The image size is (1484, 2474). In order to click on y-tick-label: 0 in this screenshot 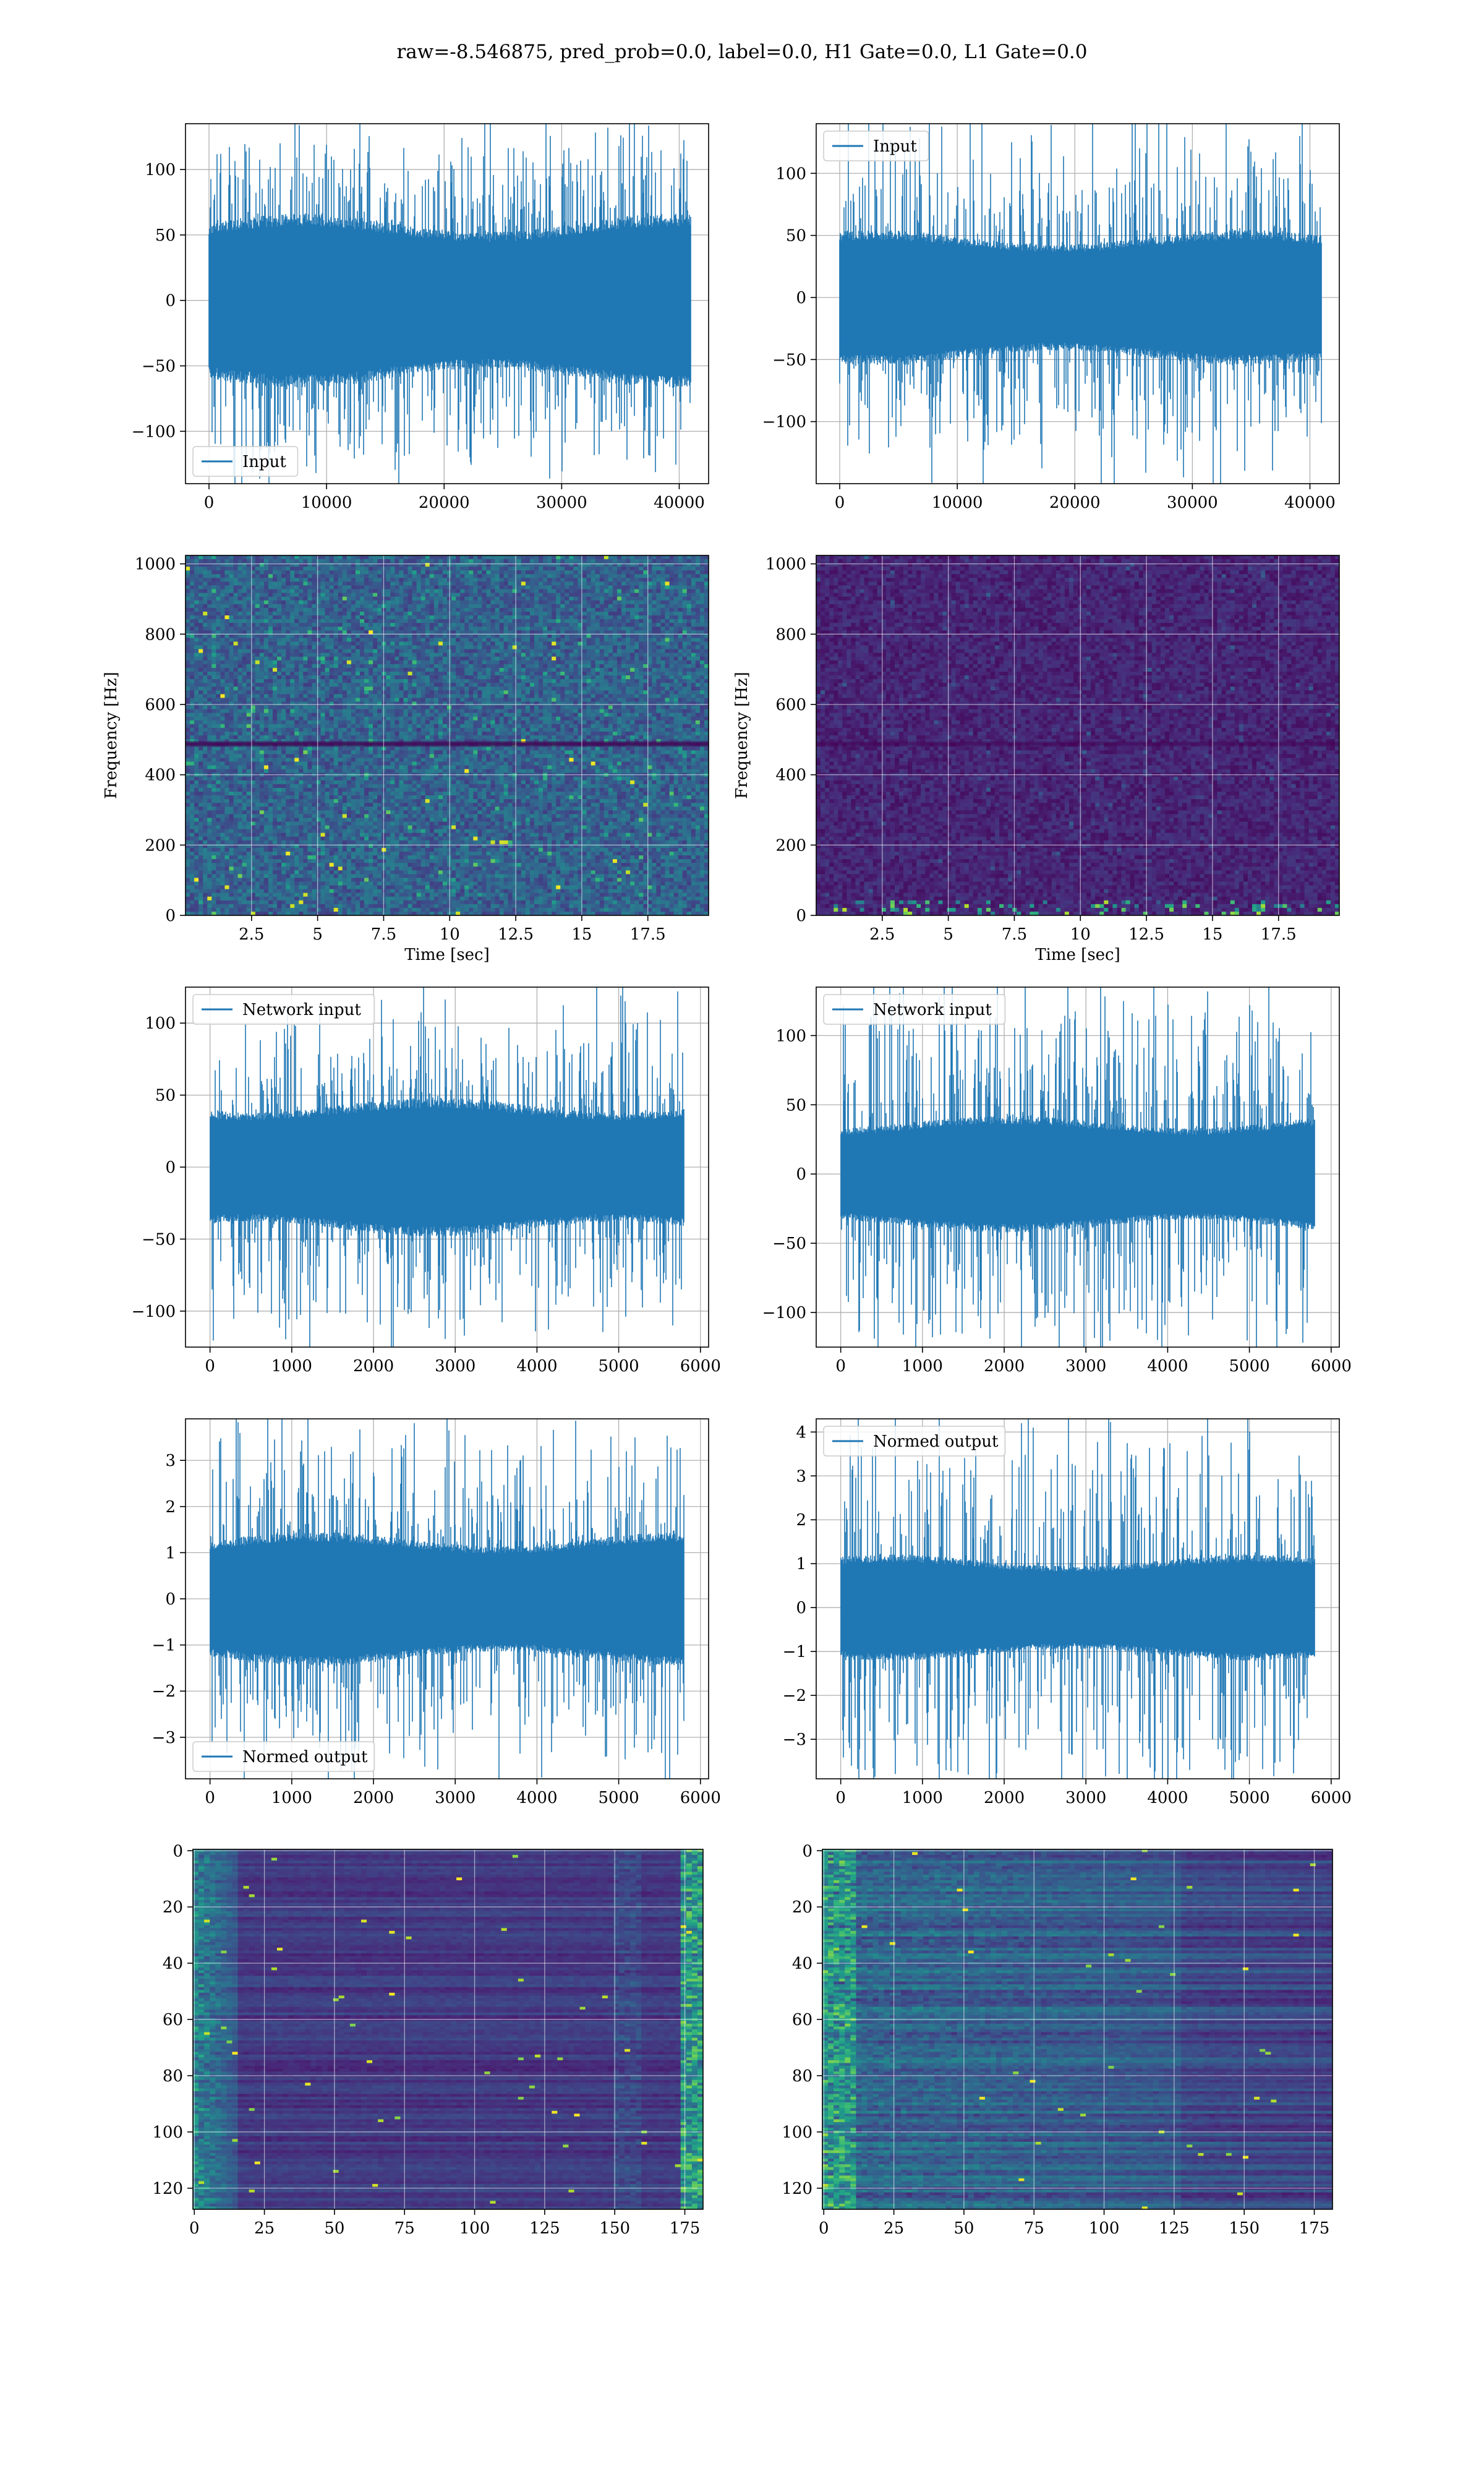, I will do `click(170, 301)`.